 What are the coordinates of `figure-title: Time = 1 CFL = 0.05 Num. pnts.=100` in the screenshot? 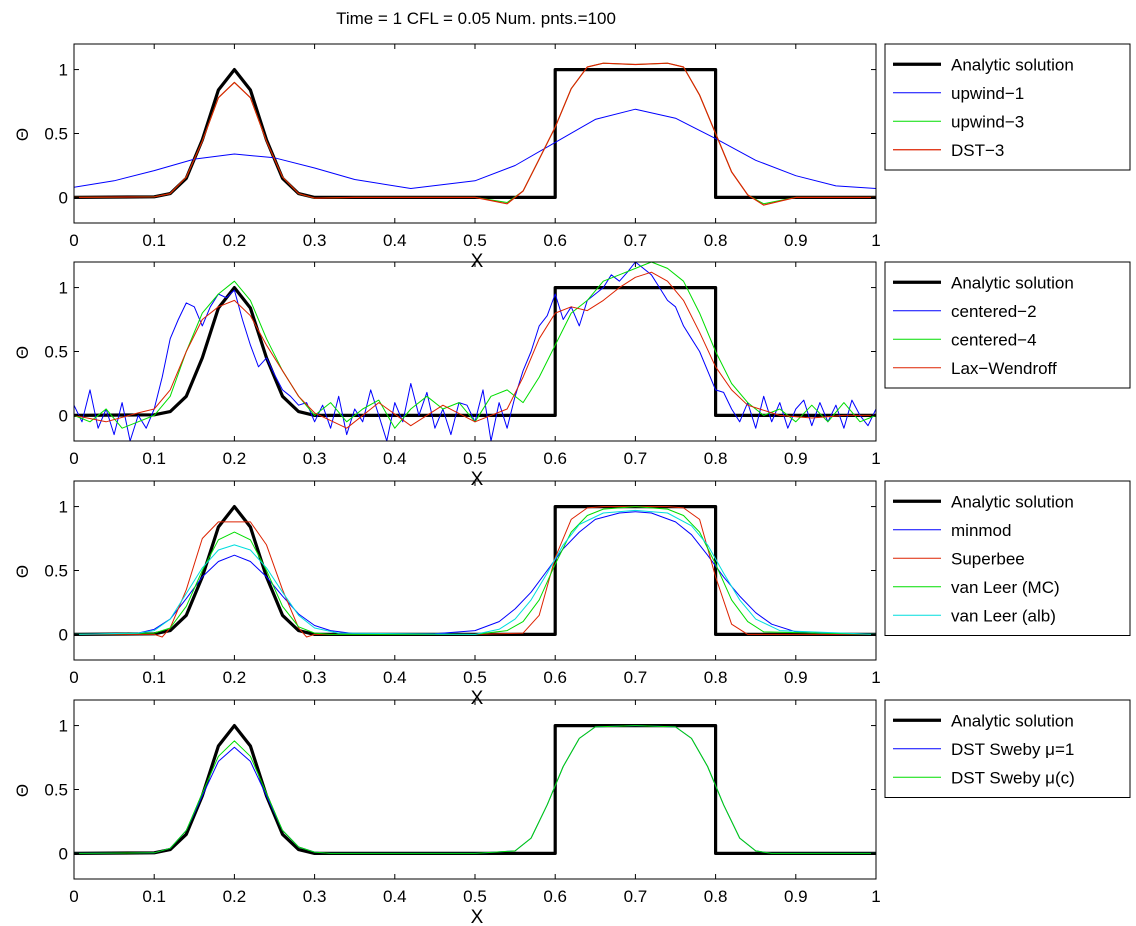 It's located at (476, 18).